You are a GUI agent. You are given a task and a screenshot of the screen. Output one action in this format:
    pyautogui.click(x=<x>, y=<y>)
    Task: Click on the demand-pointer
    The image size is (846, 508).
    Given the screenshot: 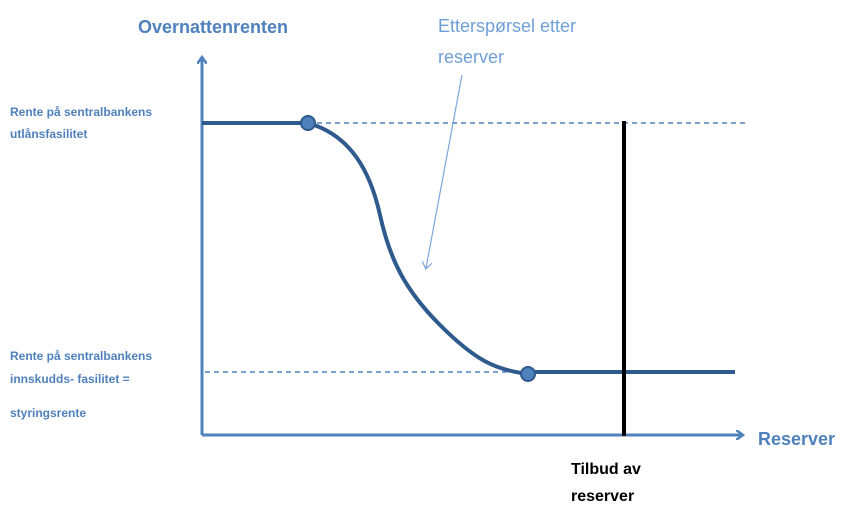 What is the action you would take?
    pyautogui.click(x=444, y=171)
    